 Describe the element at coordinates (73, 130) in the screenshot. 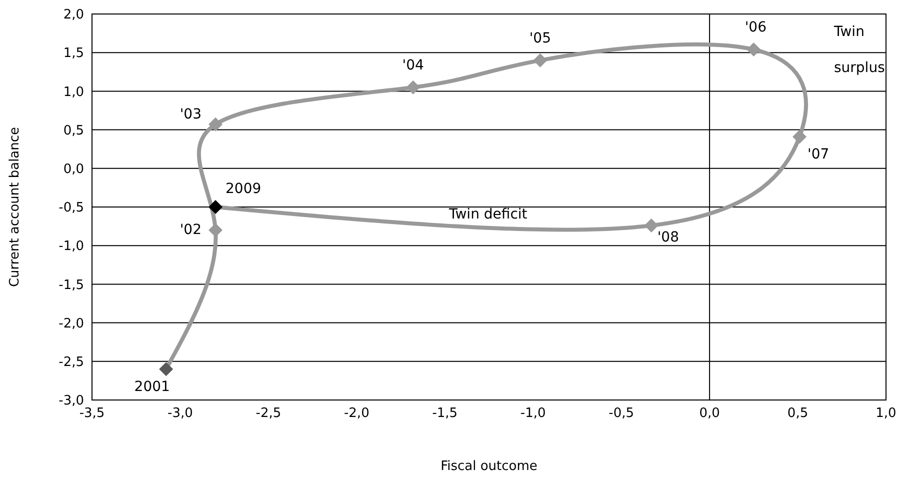

I see `y-tick-label: 0,5` at that location.